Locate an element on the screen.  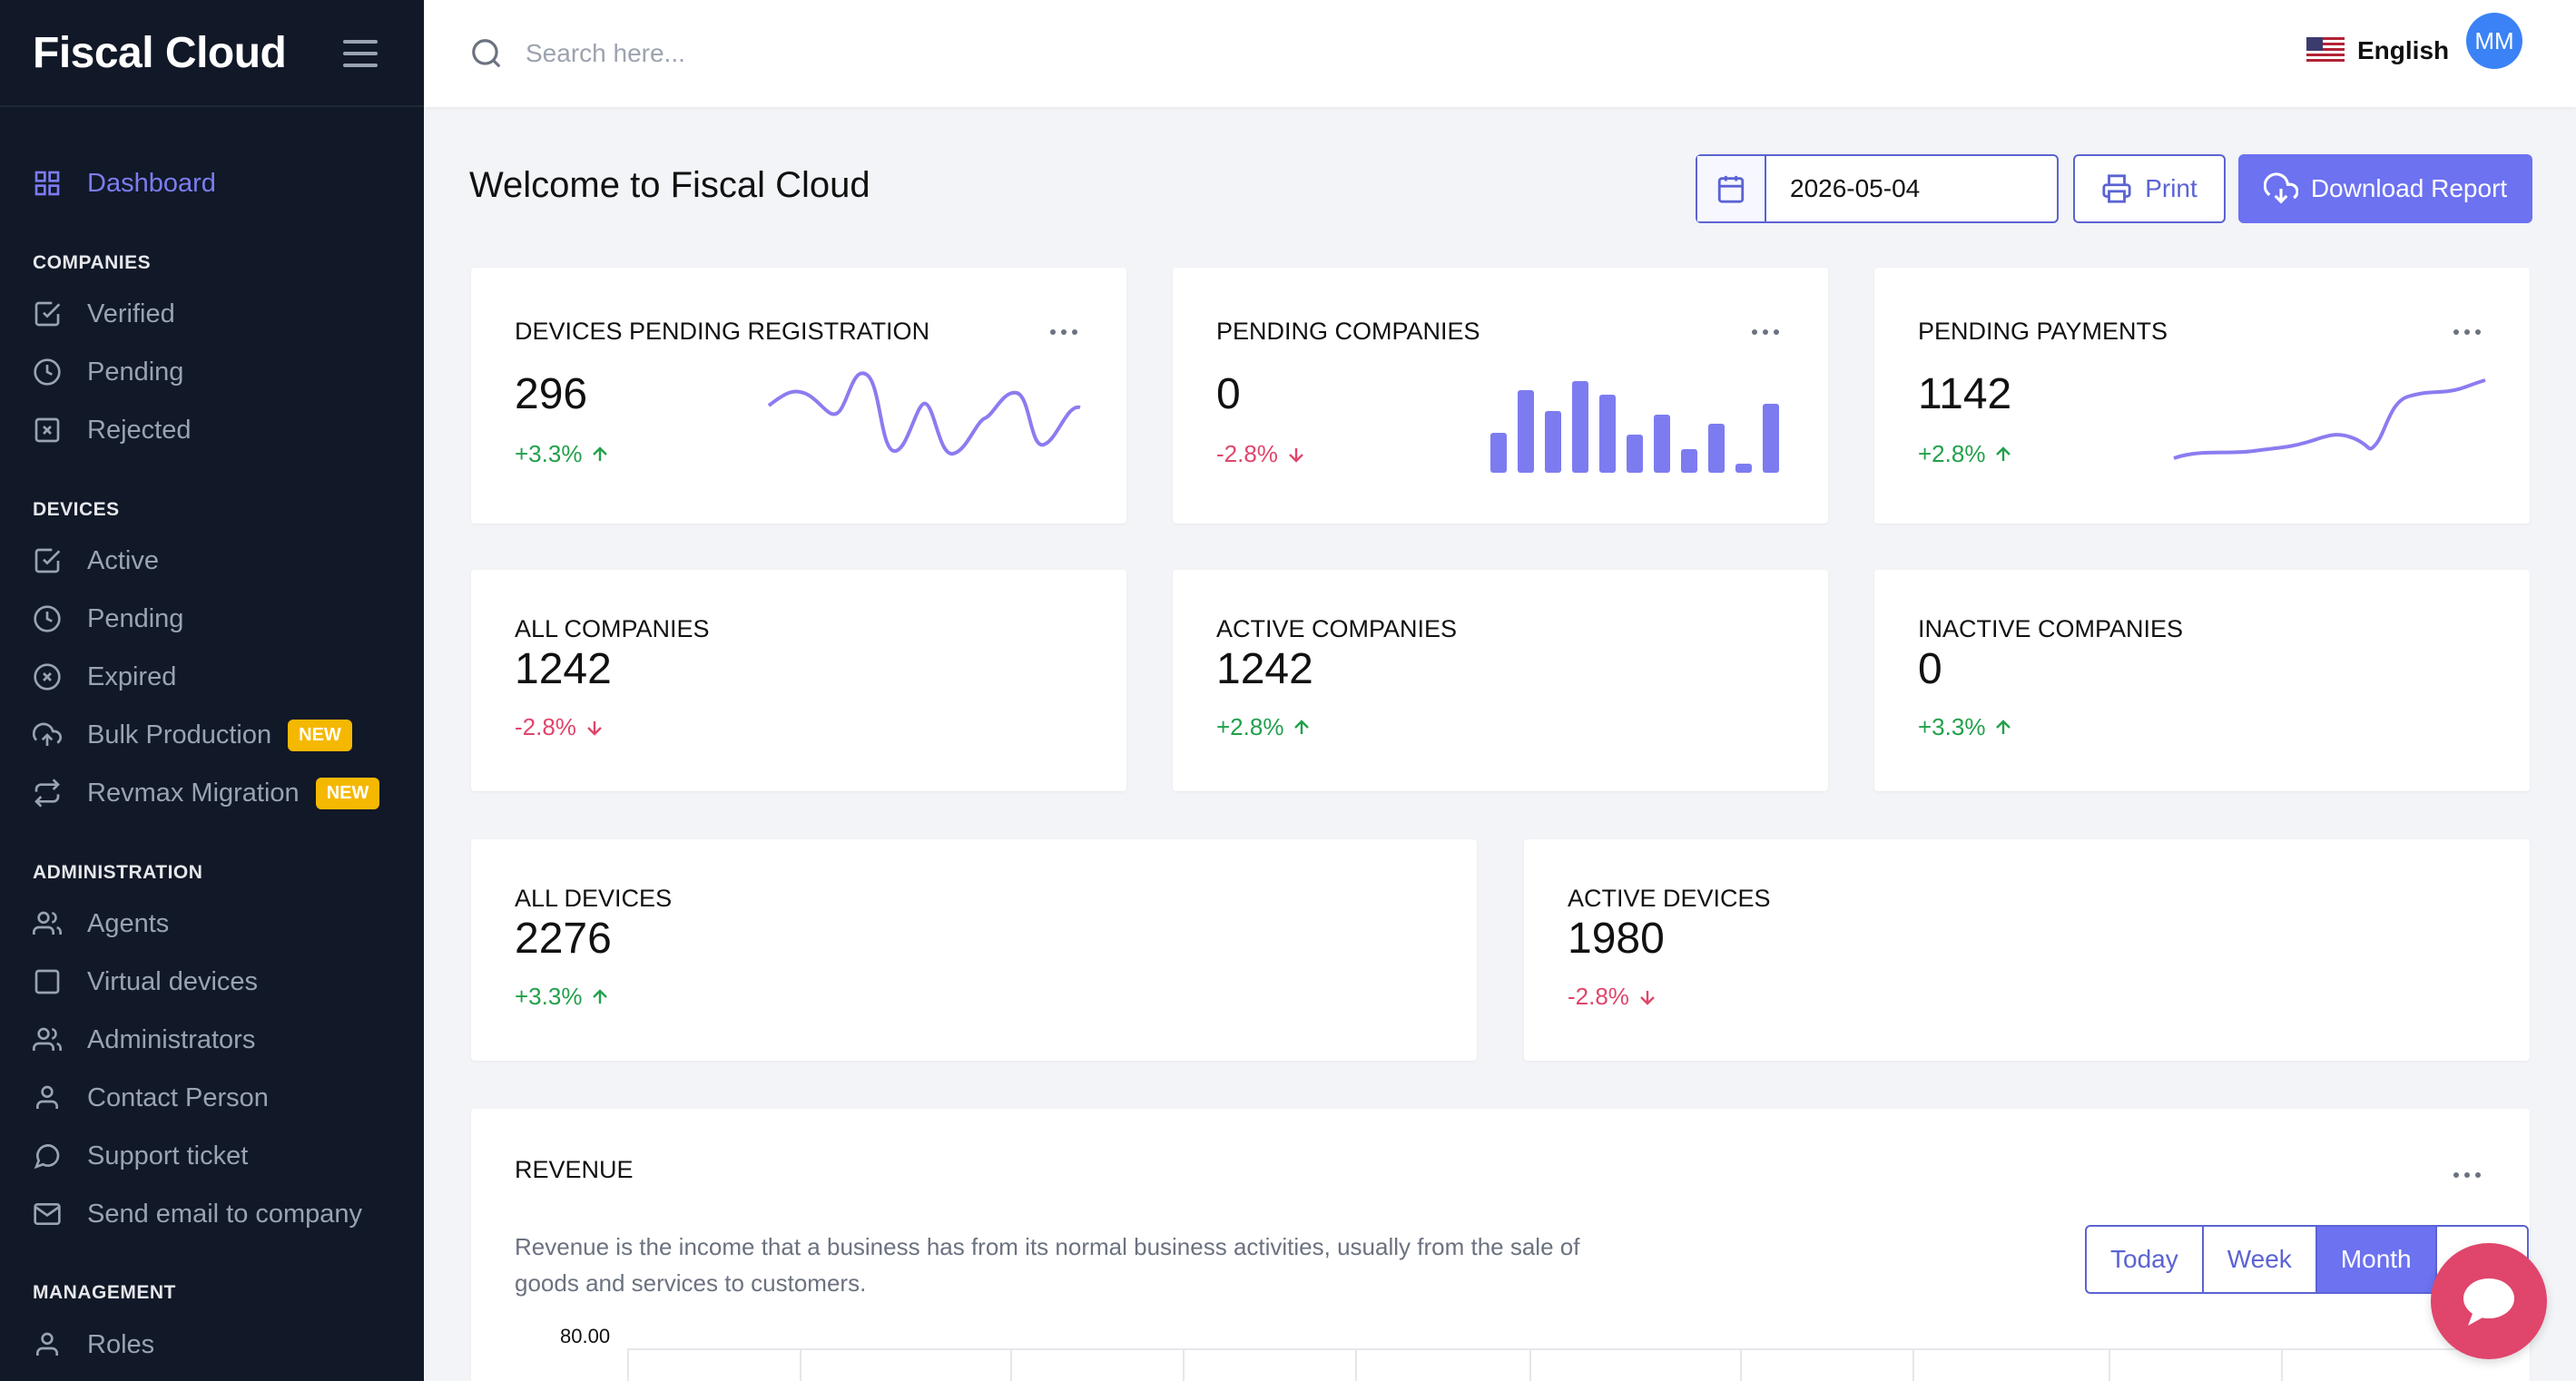
change-value: +2.8% is located at coordinates (1952, 453).